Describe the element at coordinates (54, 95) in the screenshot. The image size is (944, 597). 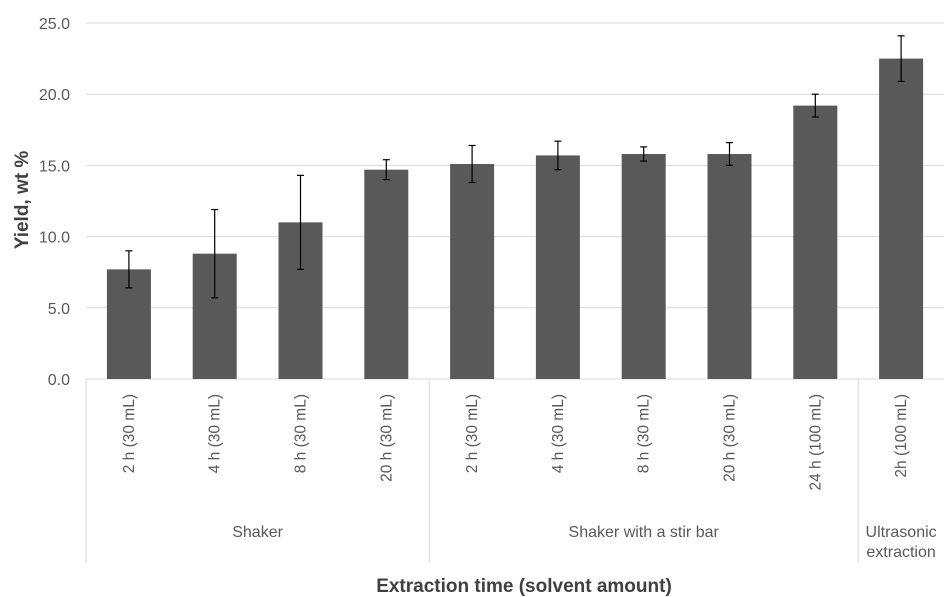
I see `y-tick-label: 20.0` at that location.